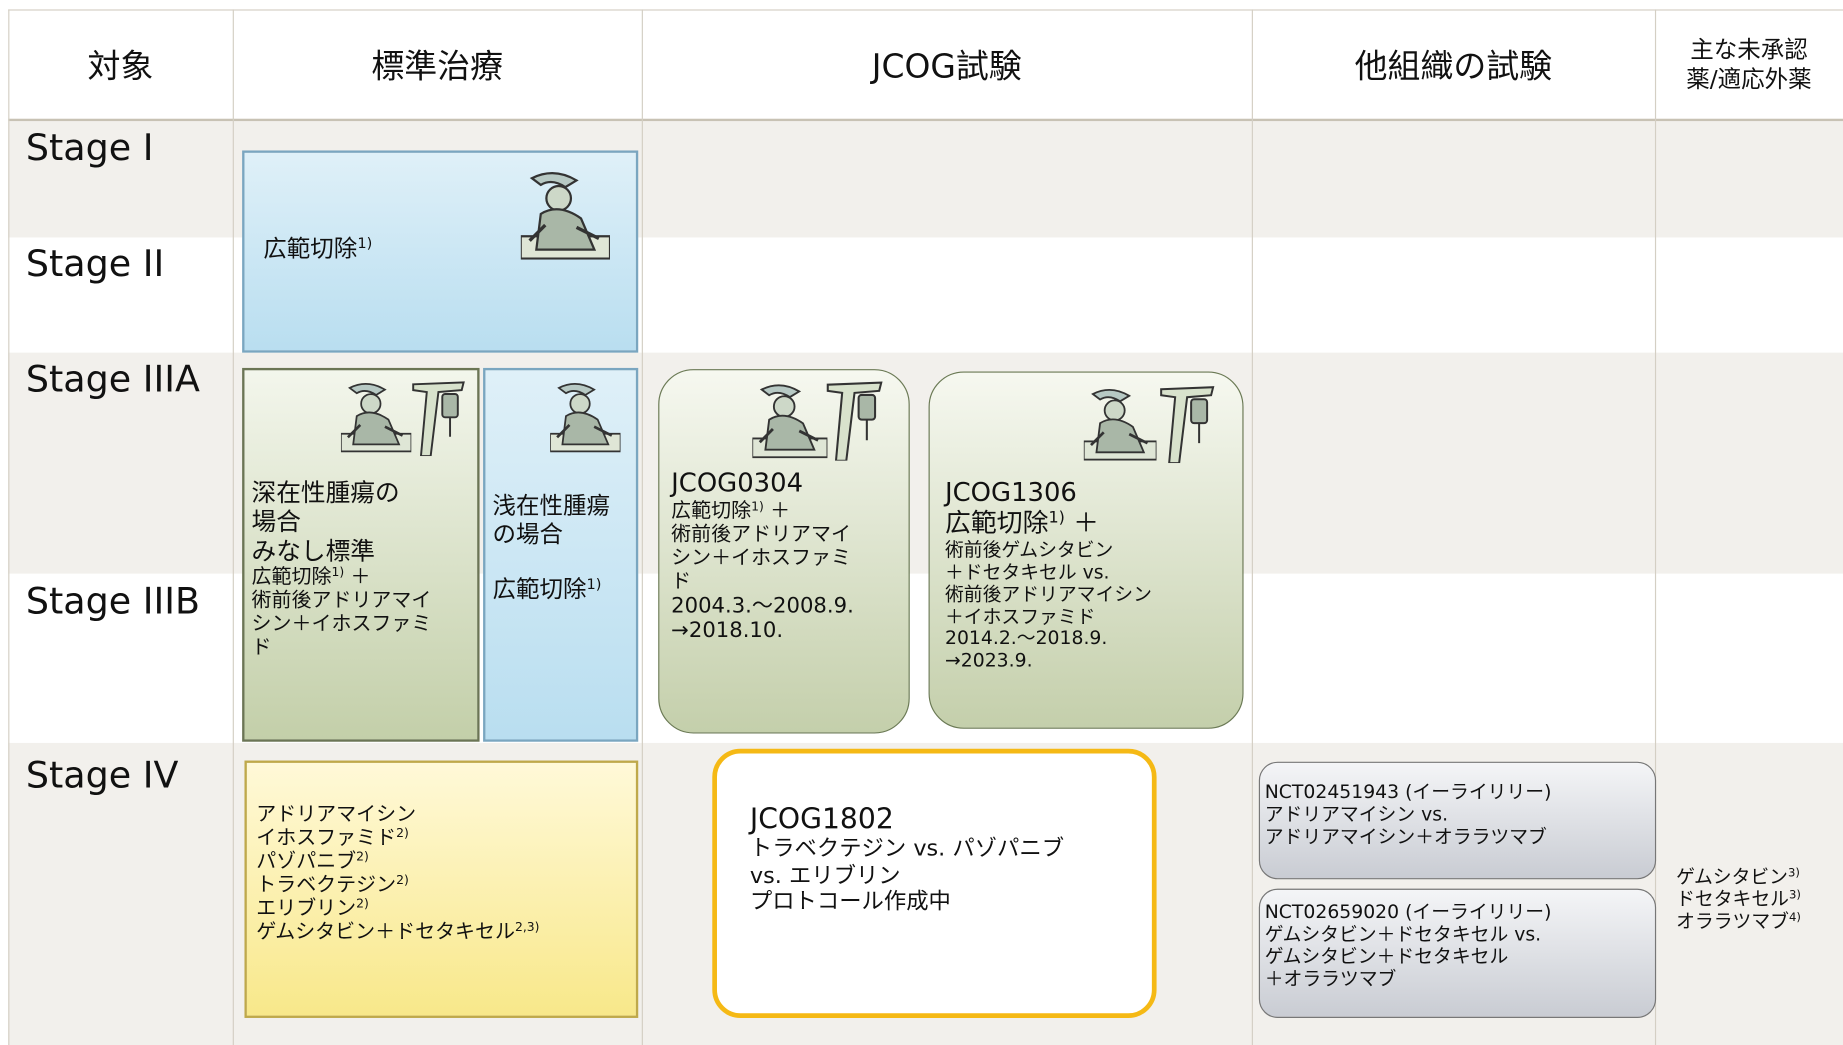  Describe the element at coordinates (112, 602) in the screenshot. I see `stage-label: Stage IIIB` at that location.